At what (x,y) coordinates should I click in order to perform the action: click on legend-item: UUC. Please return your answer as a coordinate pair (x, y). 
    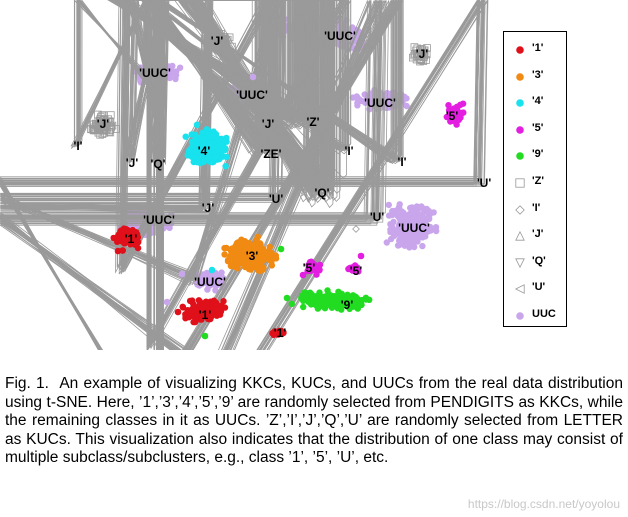
    Looking at the image, I should click on (536, 316).